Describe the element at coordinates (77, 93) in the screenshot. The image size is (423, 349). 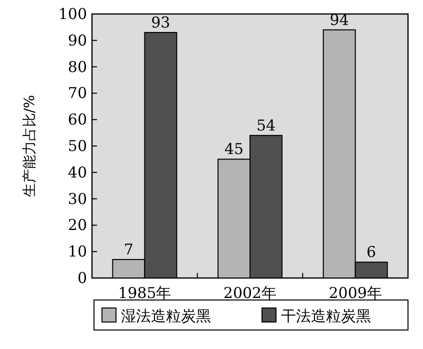
I see `y-tick-label: 70` at that location.